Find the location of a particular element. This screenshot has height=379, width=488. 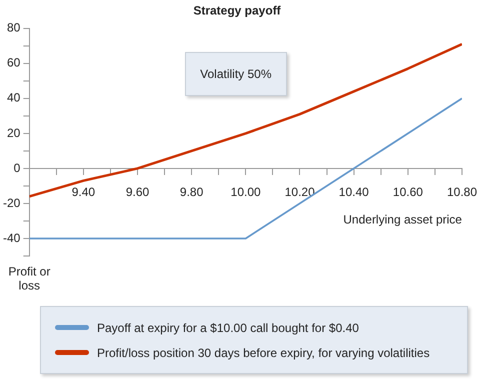

legend-label: Profit/loss position 30 days before expiry, for varying volatilities is located at coordinates (263, 353).